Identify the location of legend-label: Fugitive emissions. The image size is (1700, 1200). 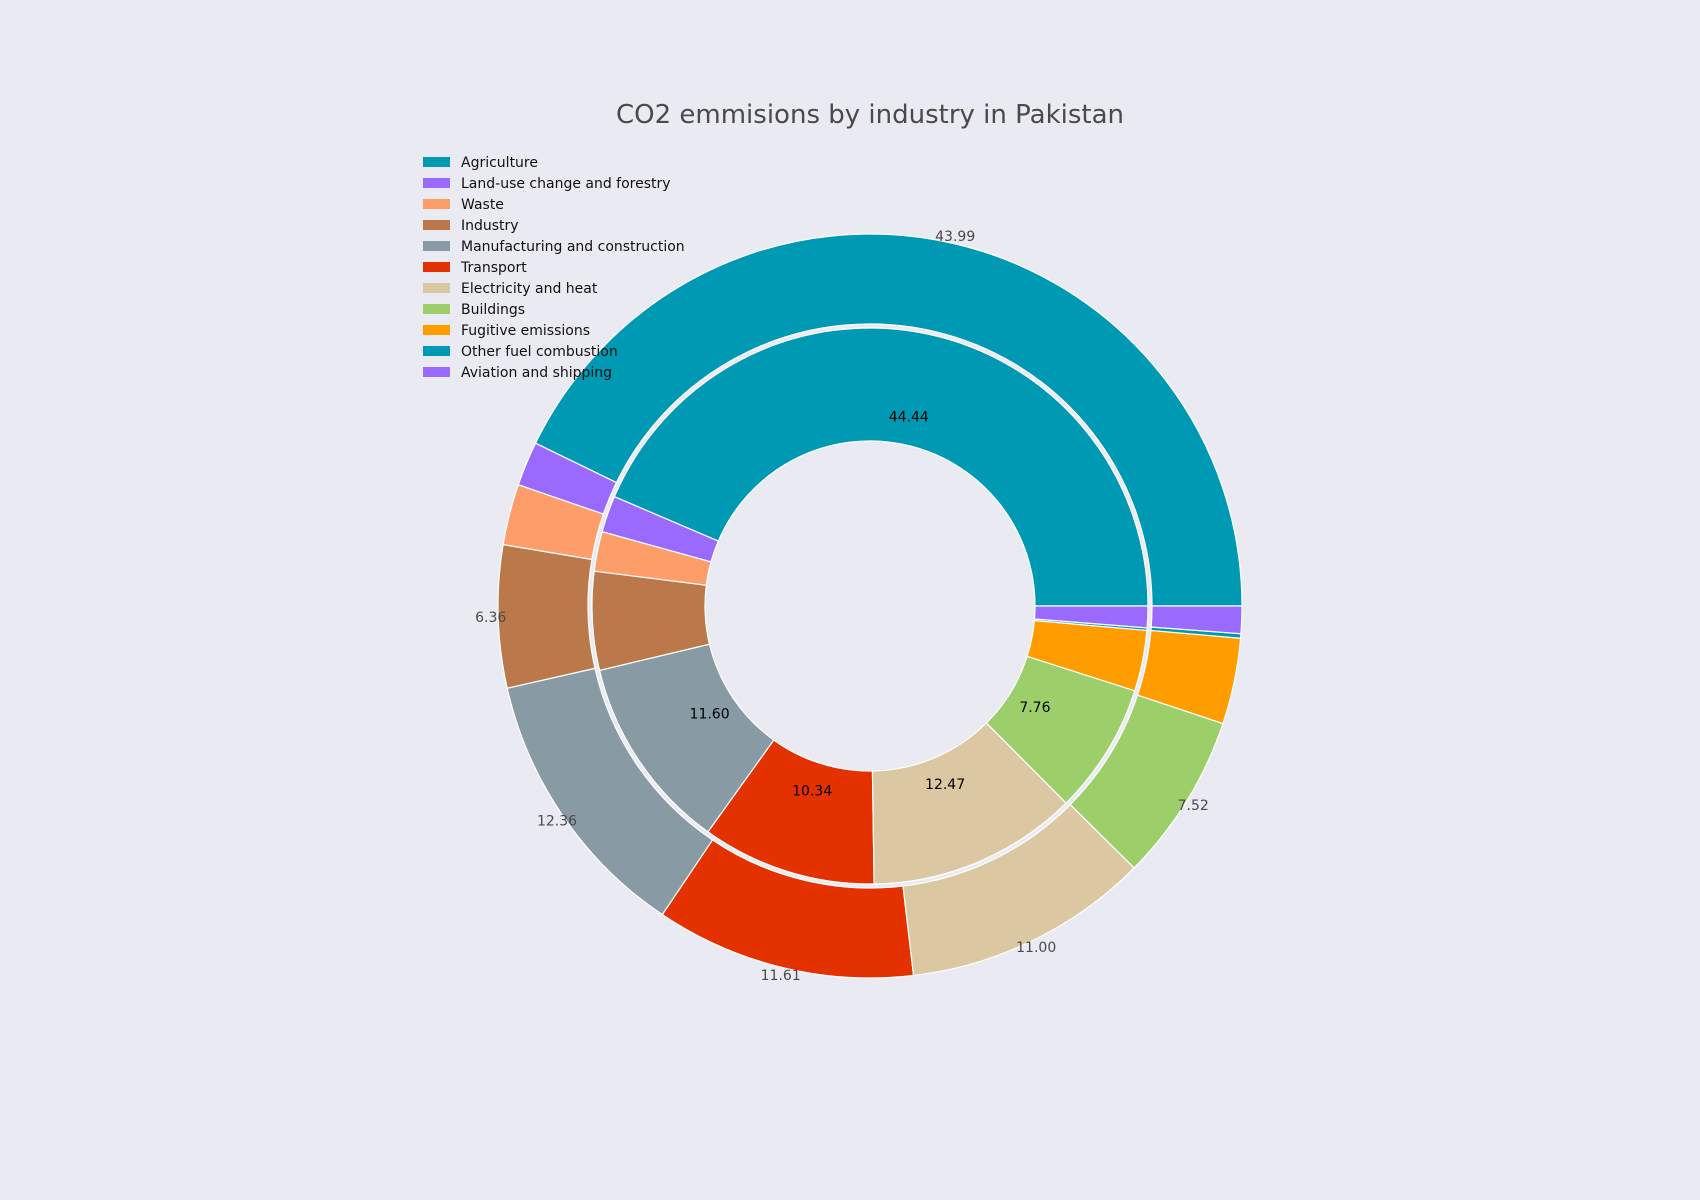
(525, 331).